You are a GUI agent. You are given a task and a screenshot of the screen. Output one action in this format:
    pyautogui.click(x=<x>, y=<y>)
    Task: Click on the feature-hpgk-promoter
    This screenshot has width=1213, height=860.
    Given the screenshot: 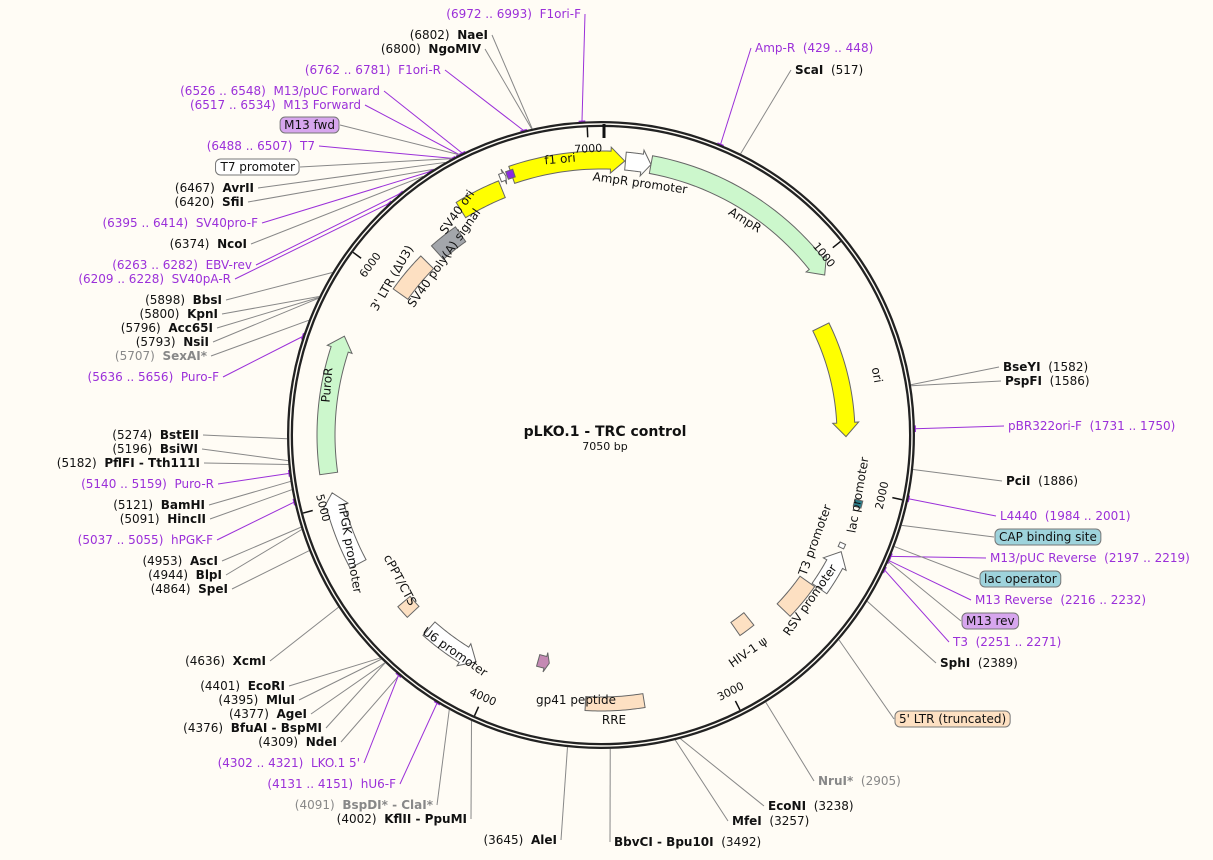 What is the action you would take?
    pyautogui.click(x=344, y=530)
    